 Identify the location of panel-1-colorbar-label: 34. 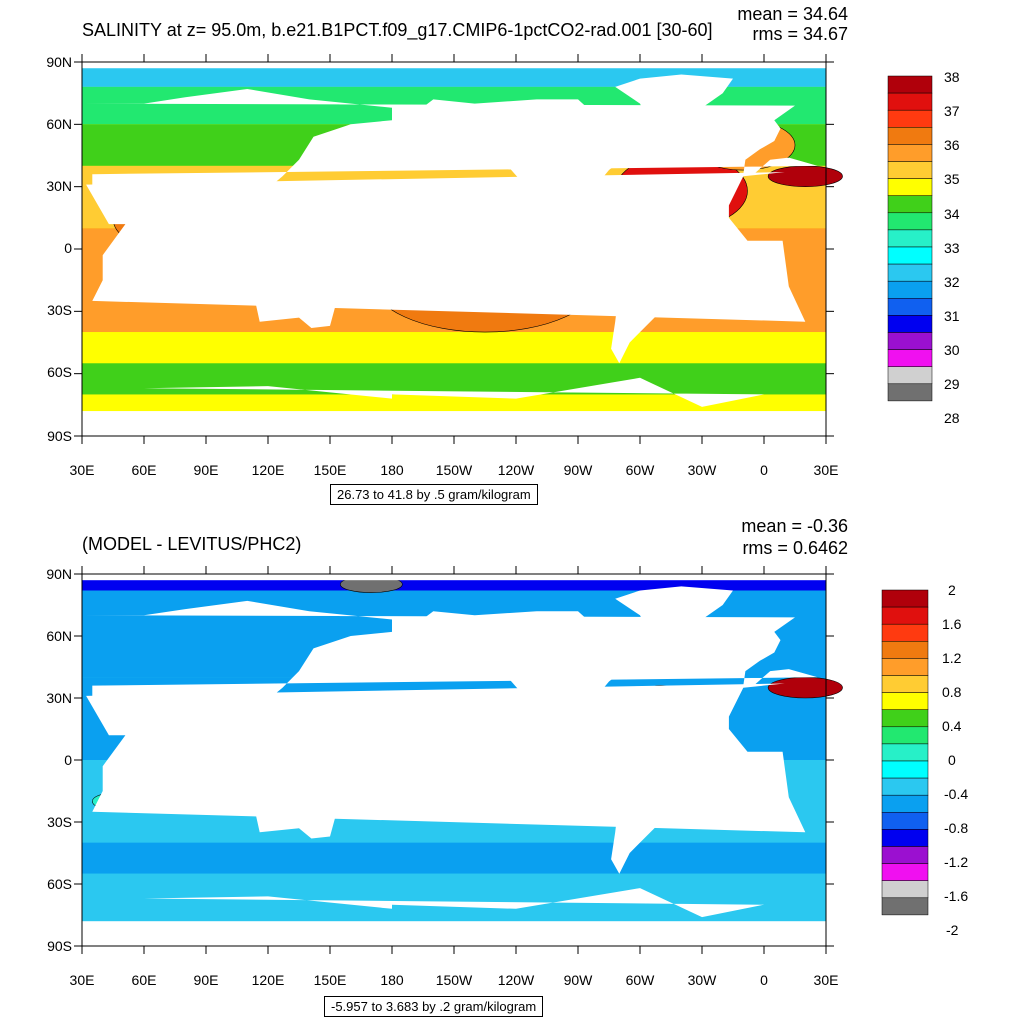
(952, 214).